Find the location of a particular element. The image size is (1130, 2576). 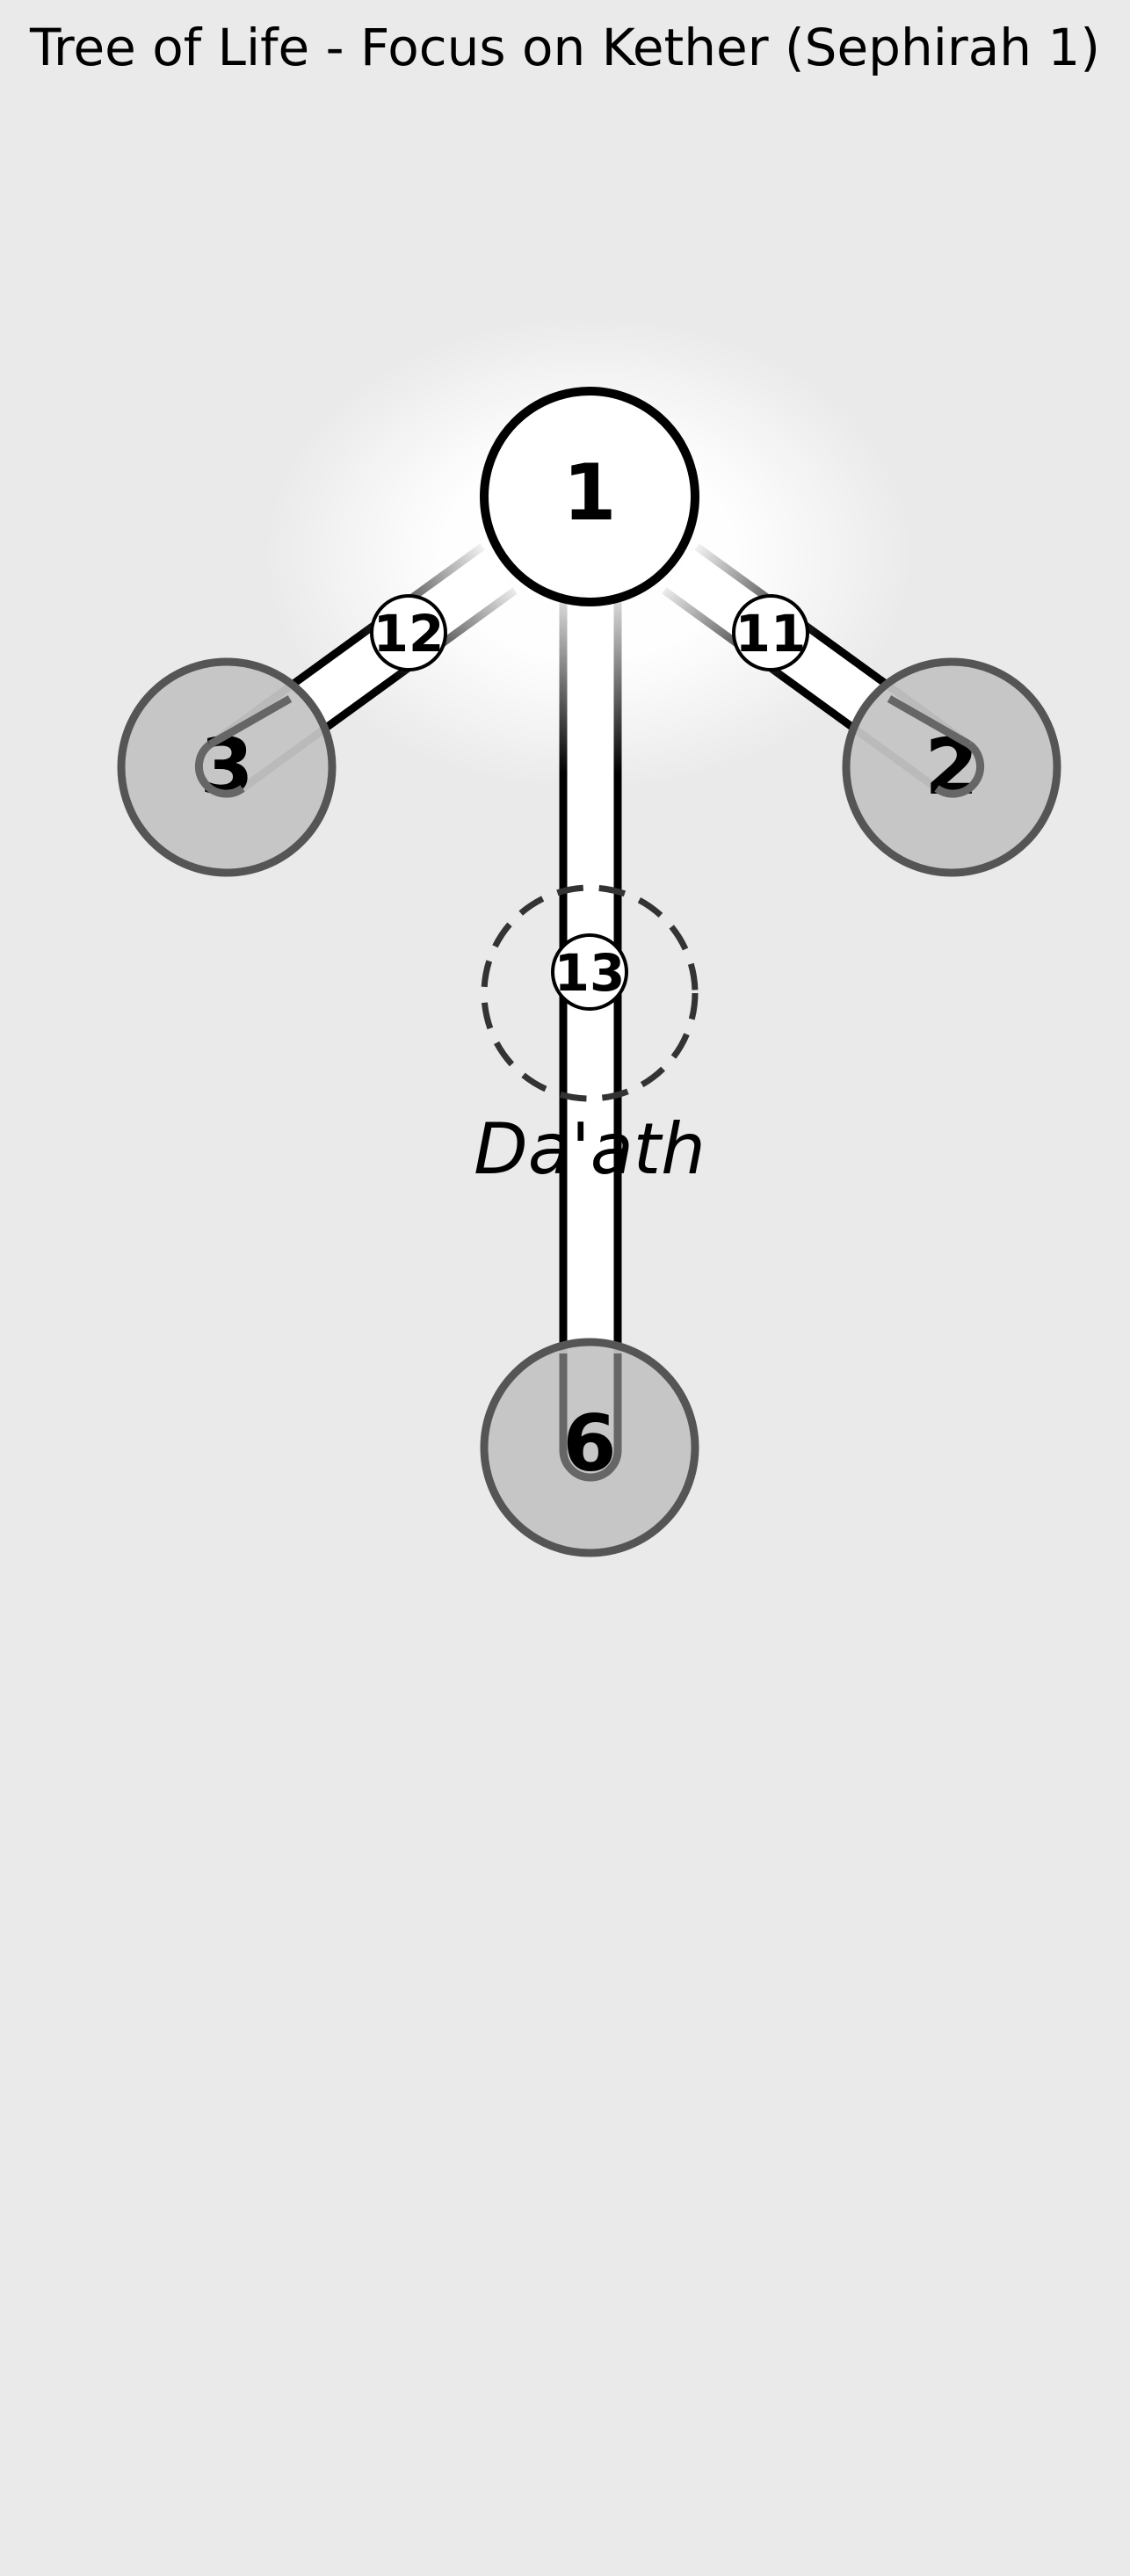

path-13-label: 13 is located at coordinates (590, 973).